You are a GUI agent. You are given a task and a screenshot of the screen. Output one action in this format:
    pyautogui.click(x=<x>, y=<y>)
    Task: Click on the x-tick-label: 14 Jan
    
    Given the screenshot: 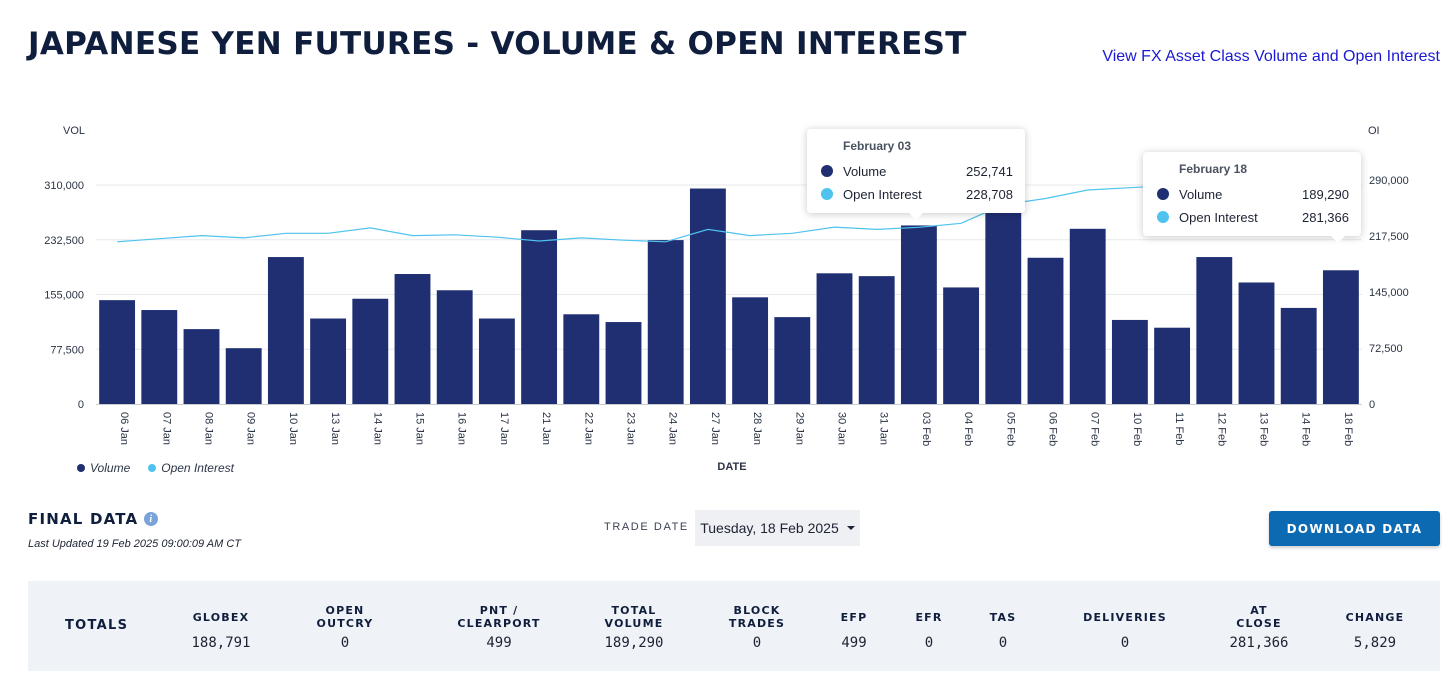 What is the action you would take?
    pyautogui.click(x=377, y=428)
    